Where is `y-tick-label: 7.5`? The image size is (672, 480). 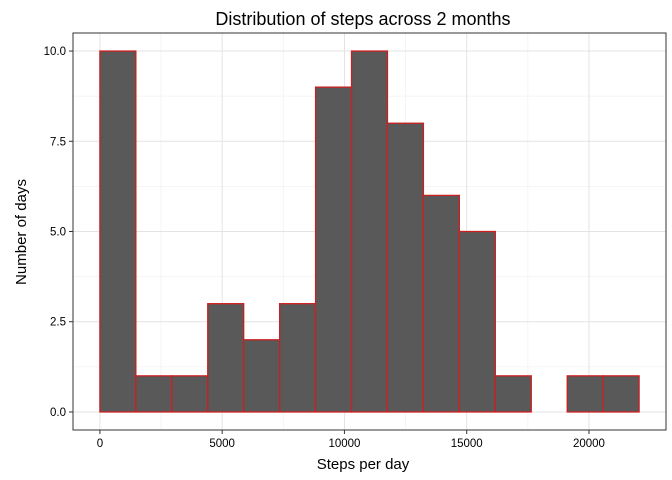
y-tick-label: 7.5 is located at coordinates (58, 142).